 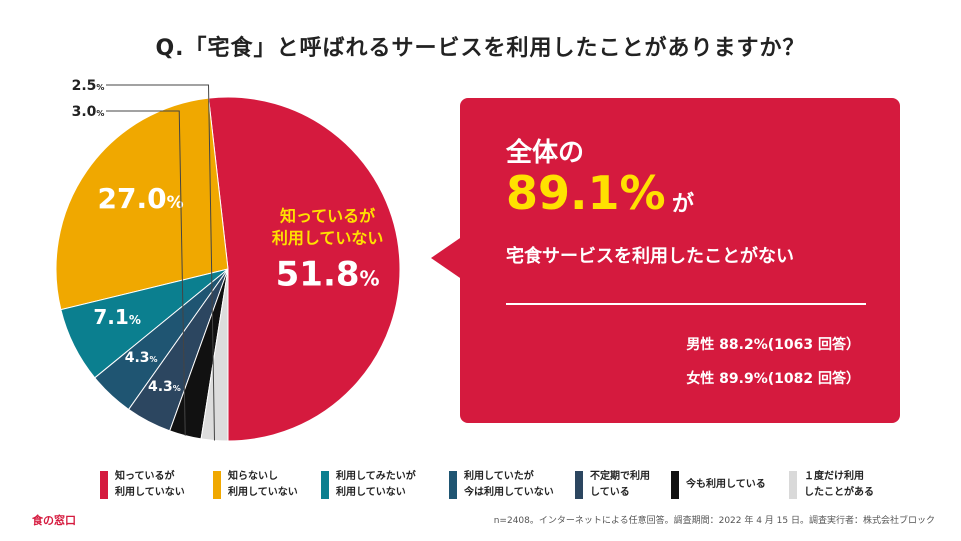 What do you see at coordinates (141, 358) in the screenshot?
I see `pie-value-label-3: 4.3%` at bounding box center [141, 358].